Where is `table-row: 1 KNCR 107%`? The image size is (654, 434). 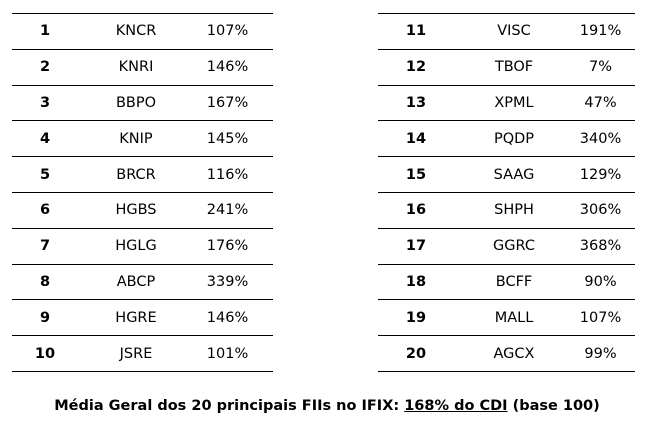 table-row: 1 KNCR 107% is located at coordinates (142, 31).